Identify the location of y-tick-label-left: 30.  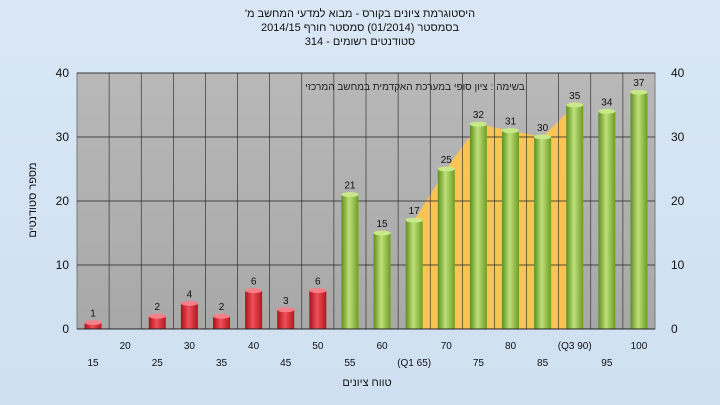
(63, 137).